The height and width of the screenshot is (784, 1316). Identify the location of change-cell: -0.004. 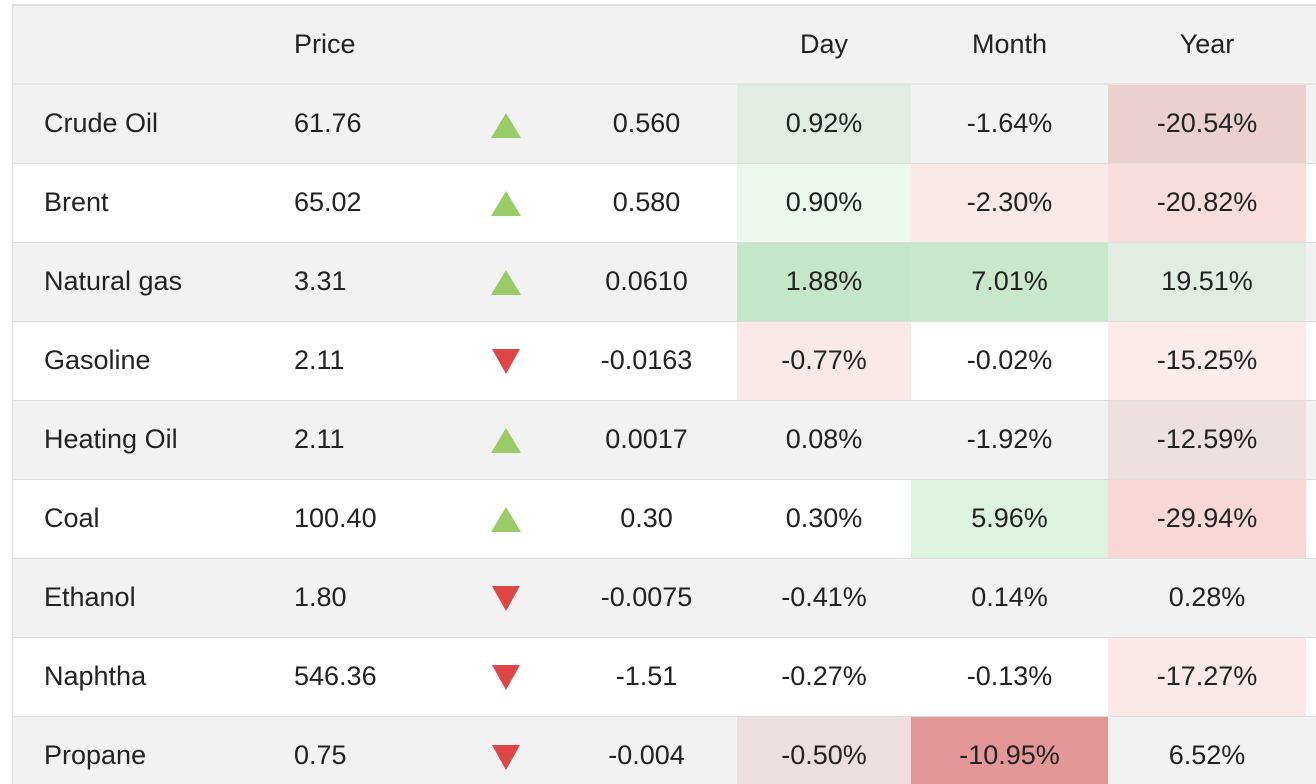
(646, 749).